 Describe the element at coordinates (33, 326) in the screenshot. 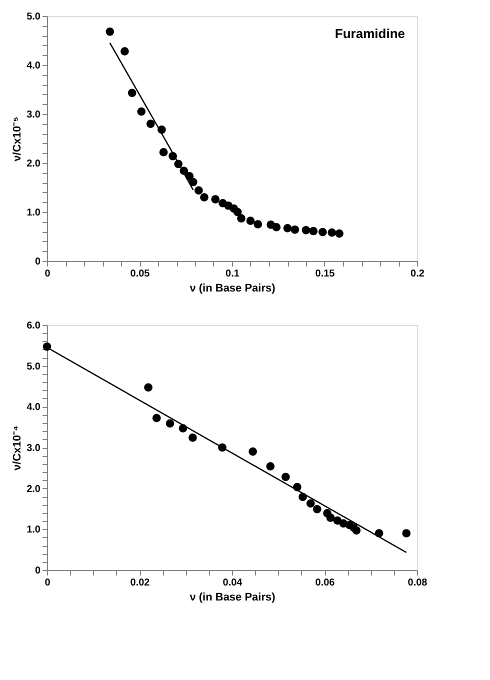

I see `y-tick-label: 6.0` at that location.